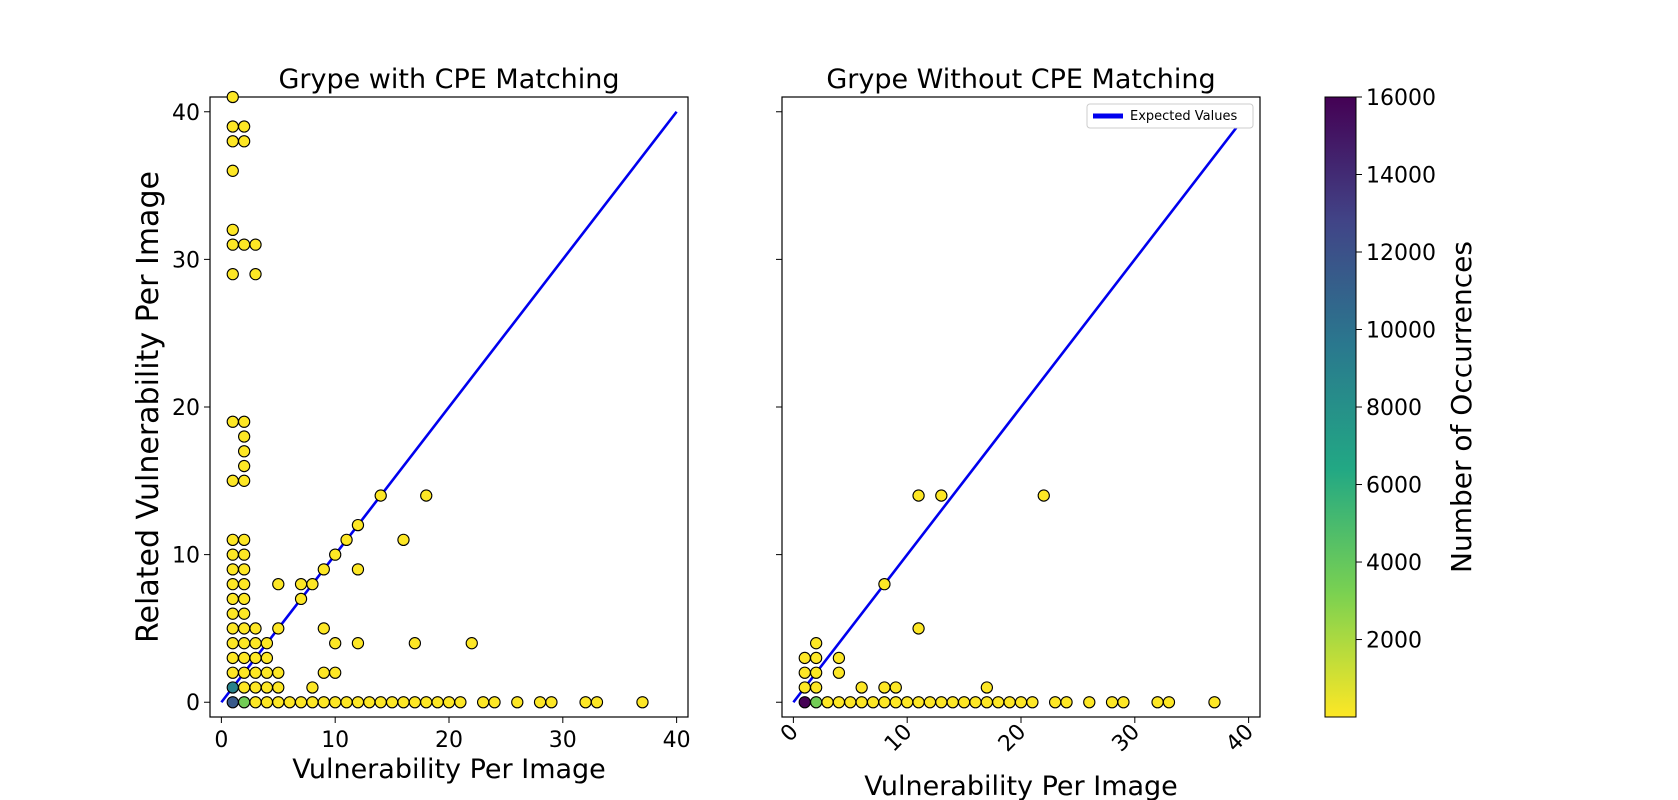 Image resolution: width=1678 pixels, height=800 pixels. I want to click on x-tick-label: 40, so click(677, 740).